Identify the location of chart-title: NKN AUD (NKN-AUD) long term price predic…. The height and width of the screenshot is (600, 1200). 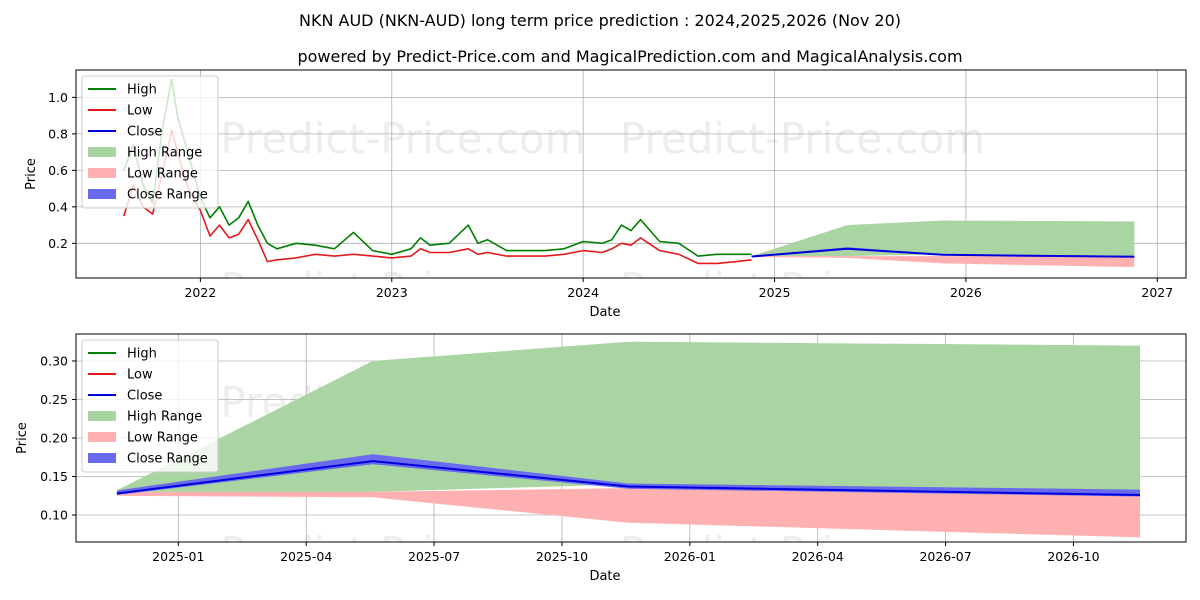
(600, 20).